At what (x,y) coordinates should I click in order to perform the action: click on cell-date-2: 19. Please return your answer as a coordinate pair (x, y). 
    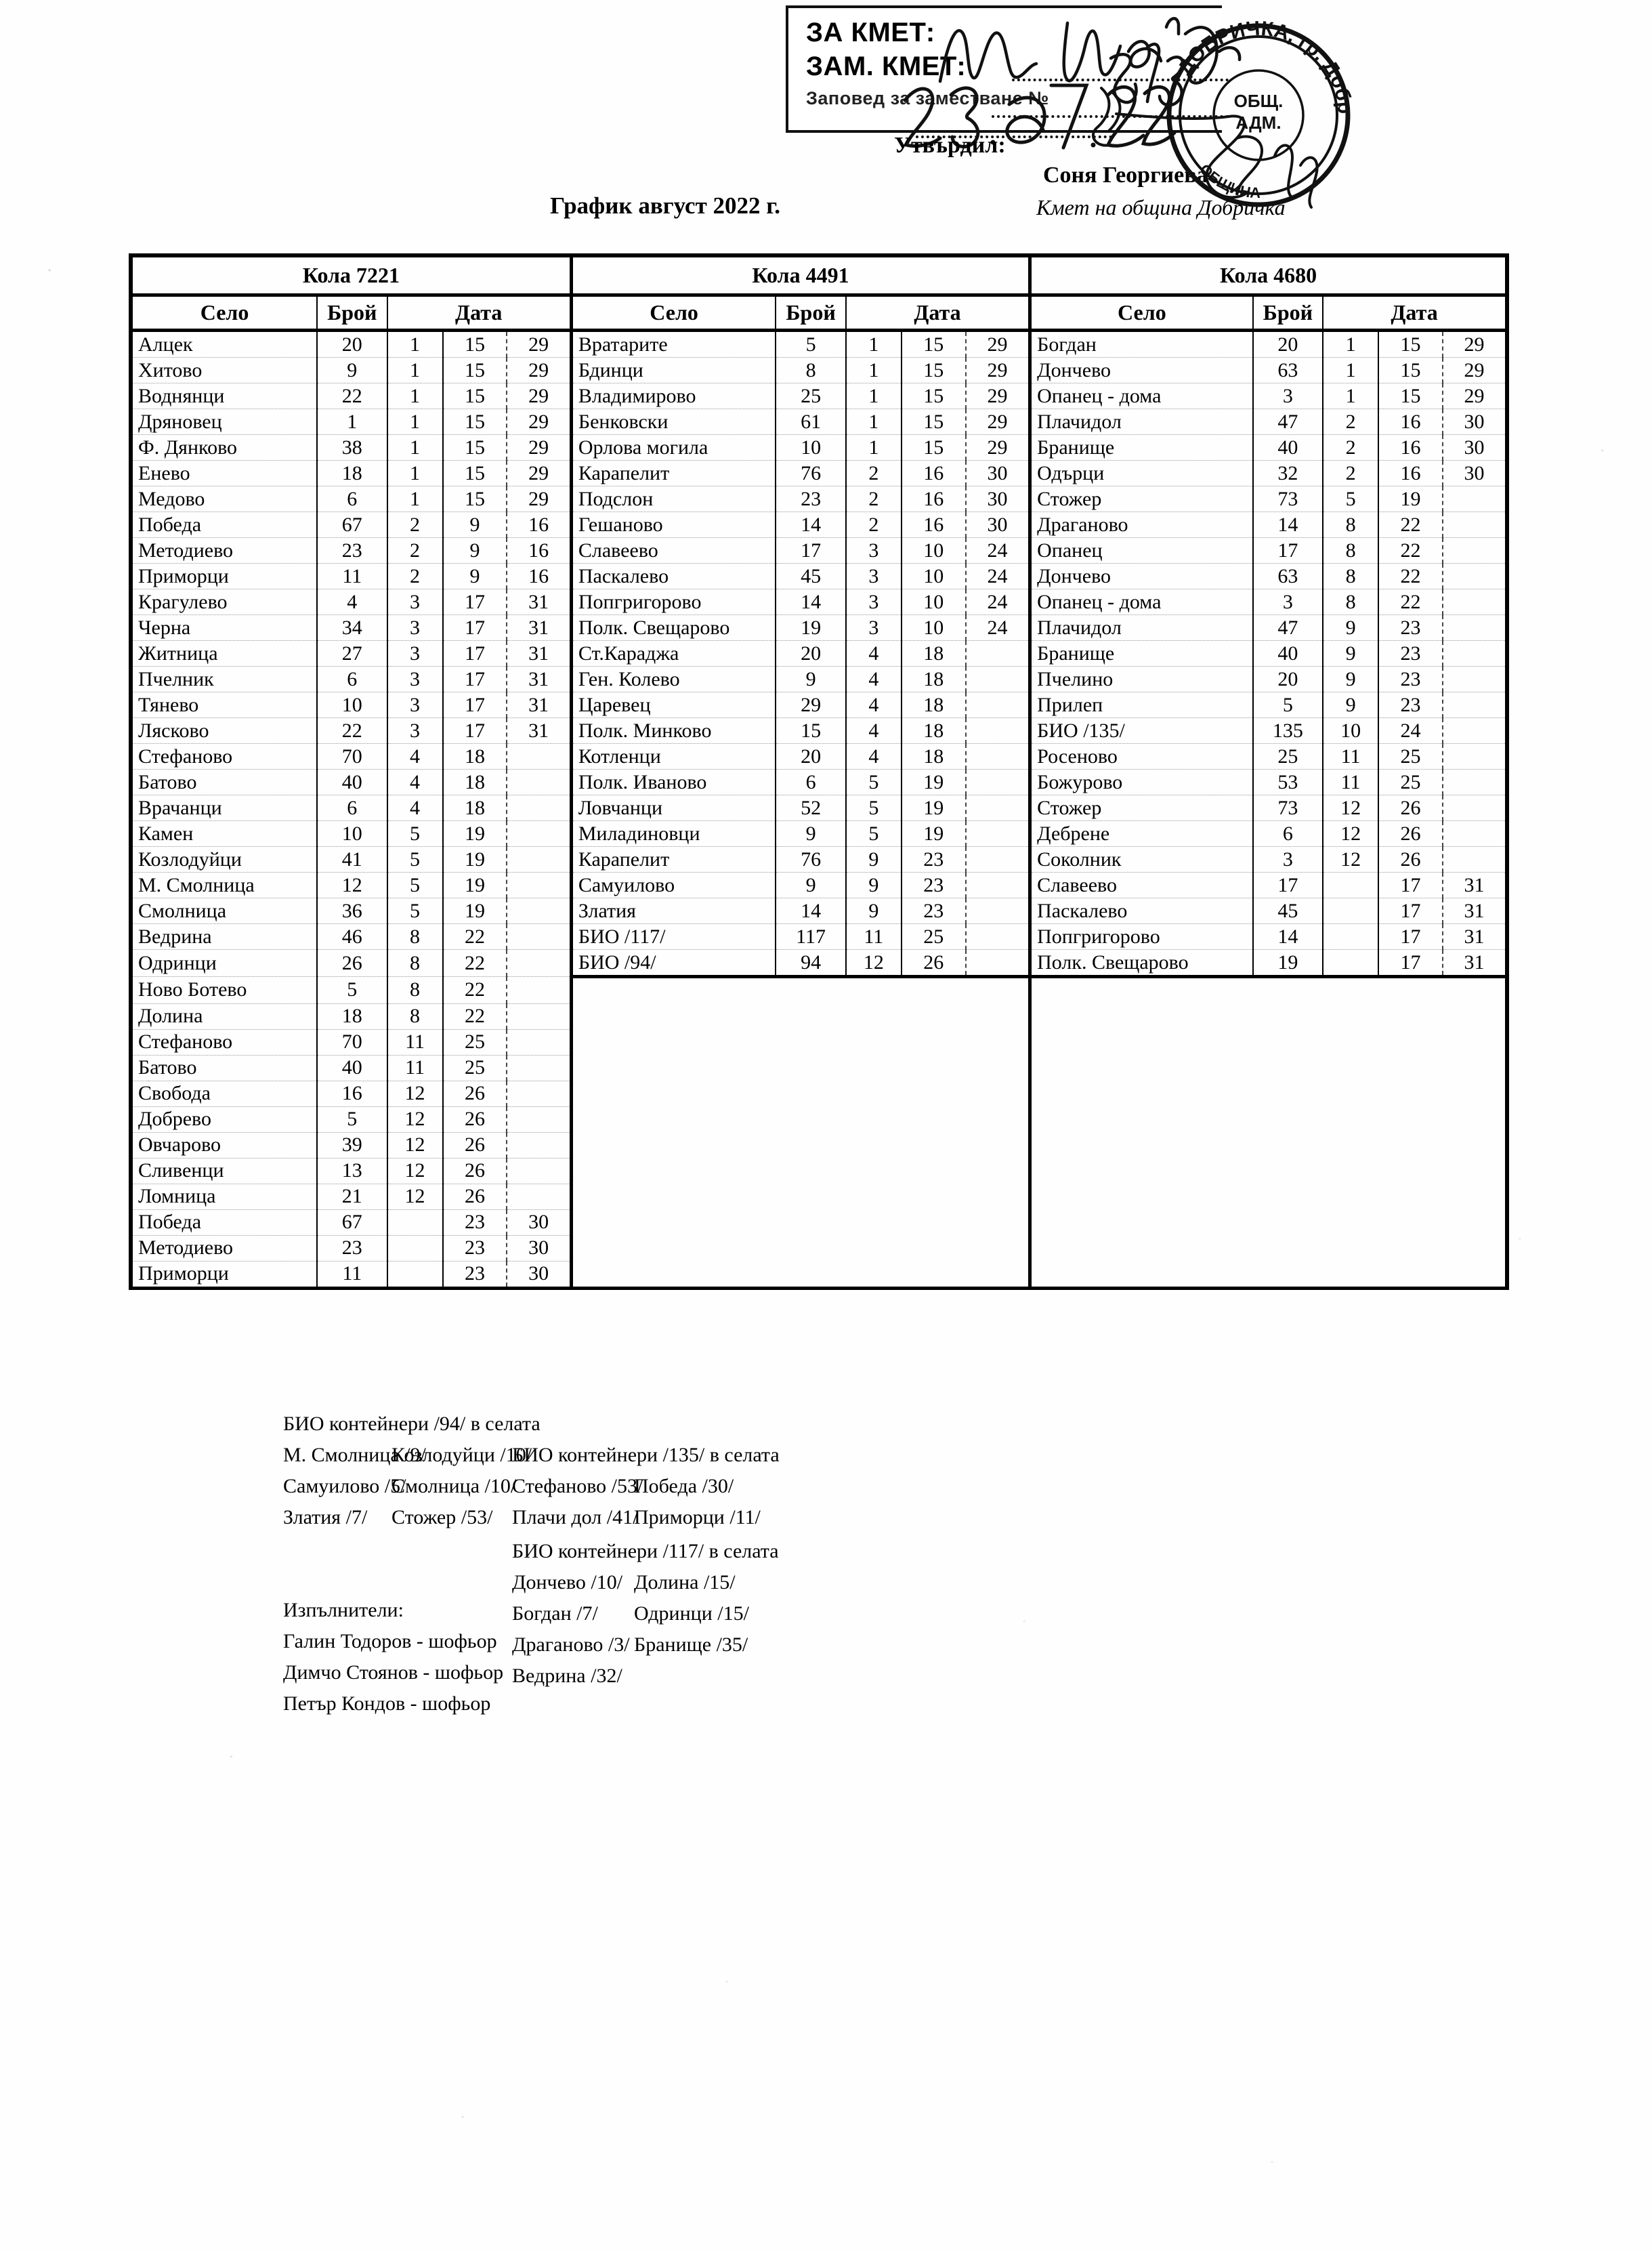
    Looking at the image, I should click on (933, 782).